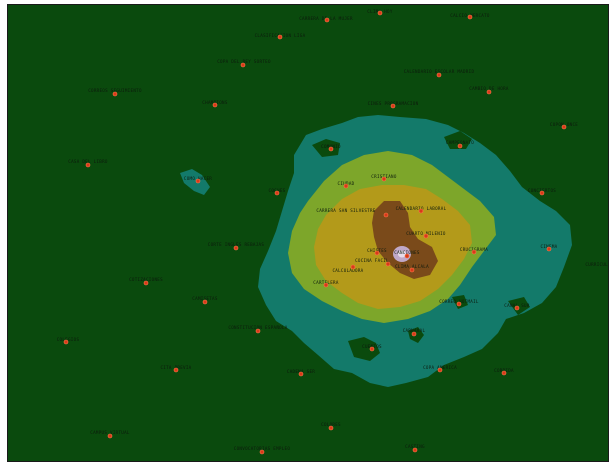 The width and height of the screenshot is (611, 465). I want to click on map-node: CUENTOS, so click(372, 348).